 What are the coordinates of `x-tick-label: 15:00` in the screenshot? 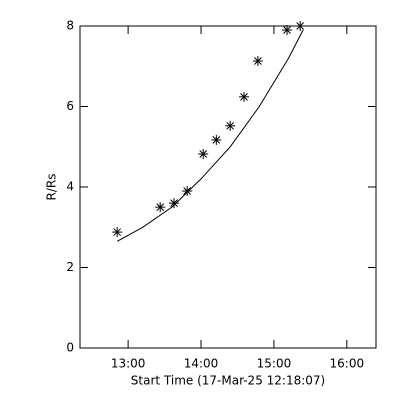 It's located at (274, 364).